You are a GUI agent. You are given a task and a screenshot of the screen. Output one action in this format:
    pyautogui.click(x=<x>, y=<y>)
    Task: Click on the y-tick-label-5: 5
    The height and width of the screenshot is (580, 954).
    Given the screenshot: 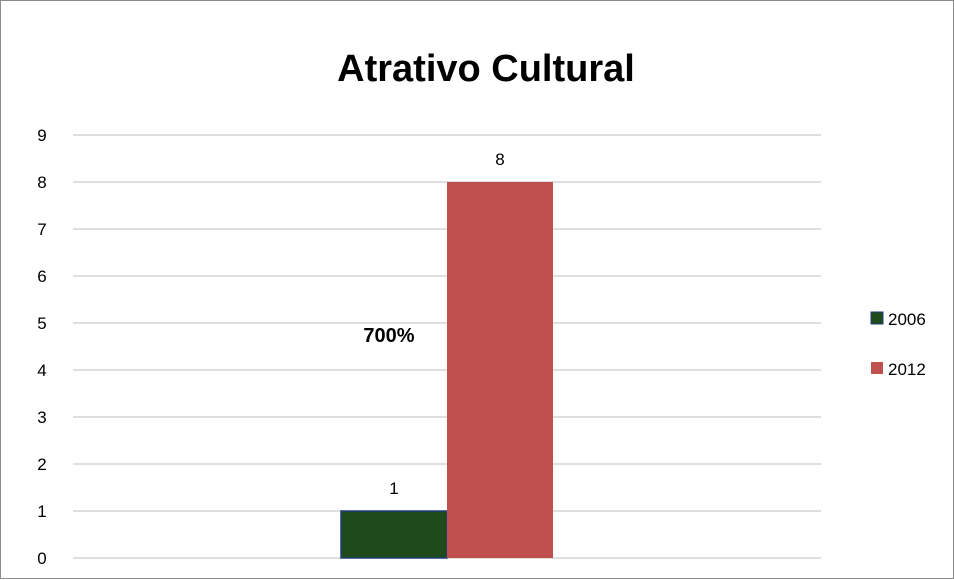 What is the action you would take?
    pyautogui.click(x=41, y=323)
    